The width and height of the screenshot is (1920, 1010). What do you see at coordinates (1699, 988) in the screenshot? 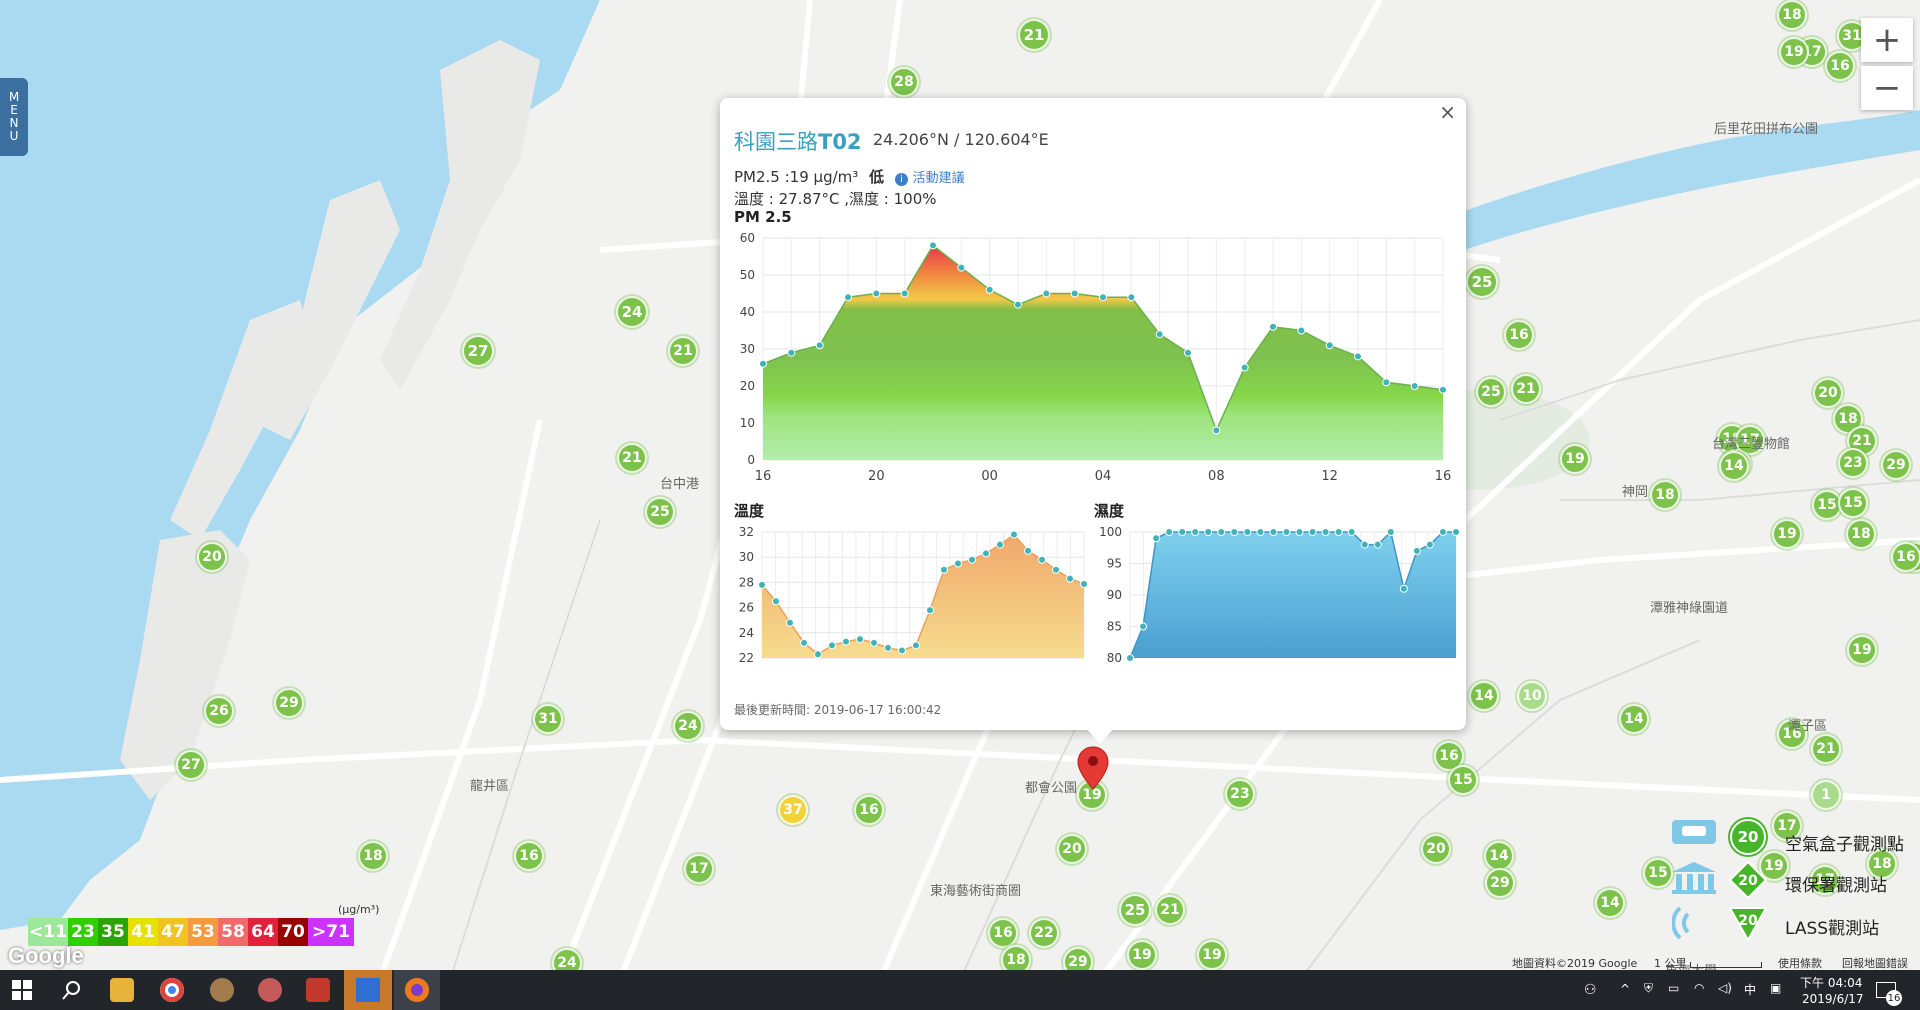
I see `wifi-icon: ◠` at bounding box center [1699, 988].